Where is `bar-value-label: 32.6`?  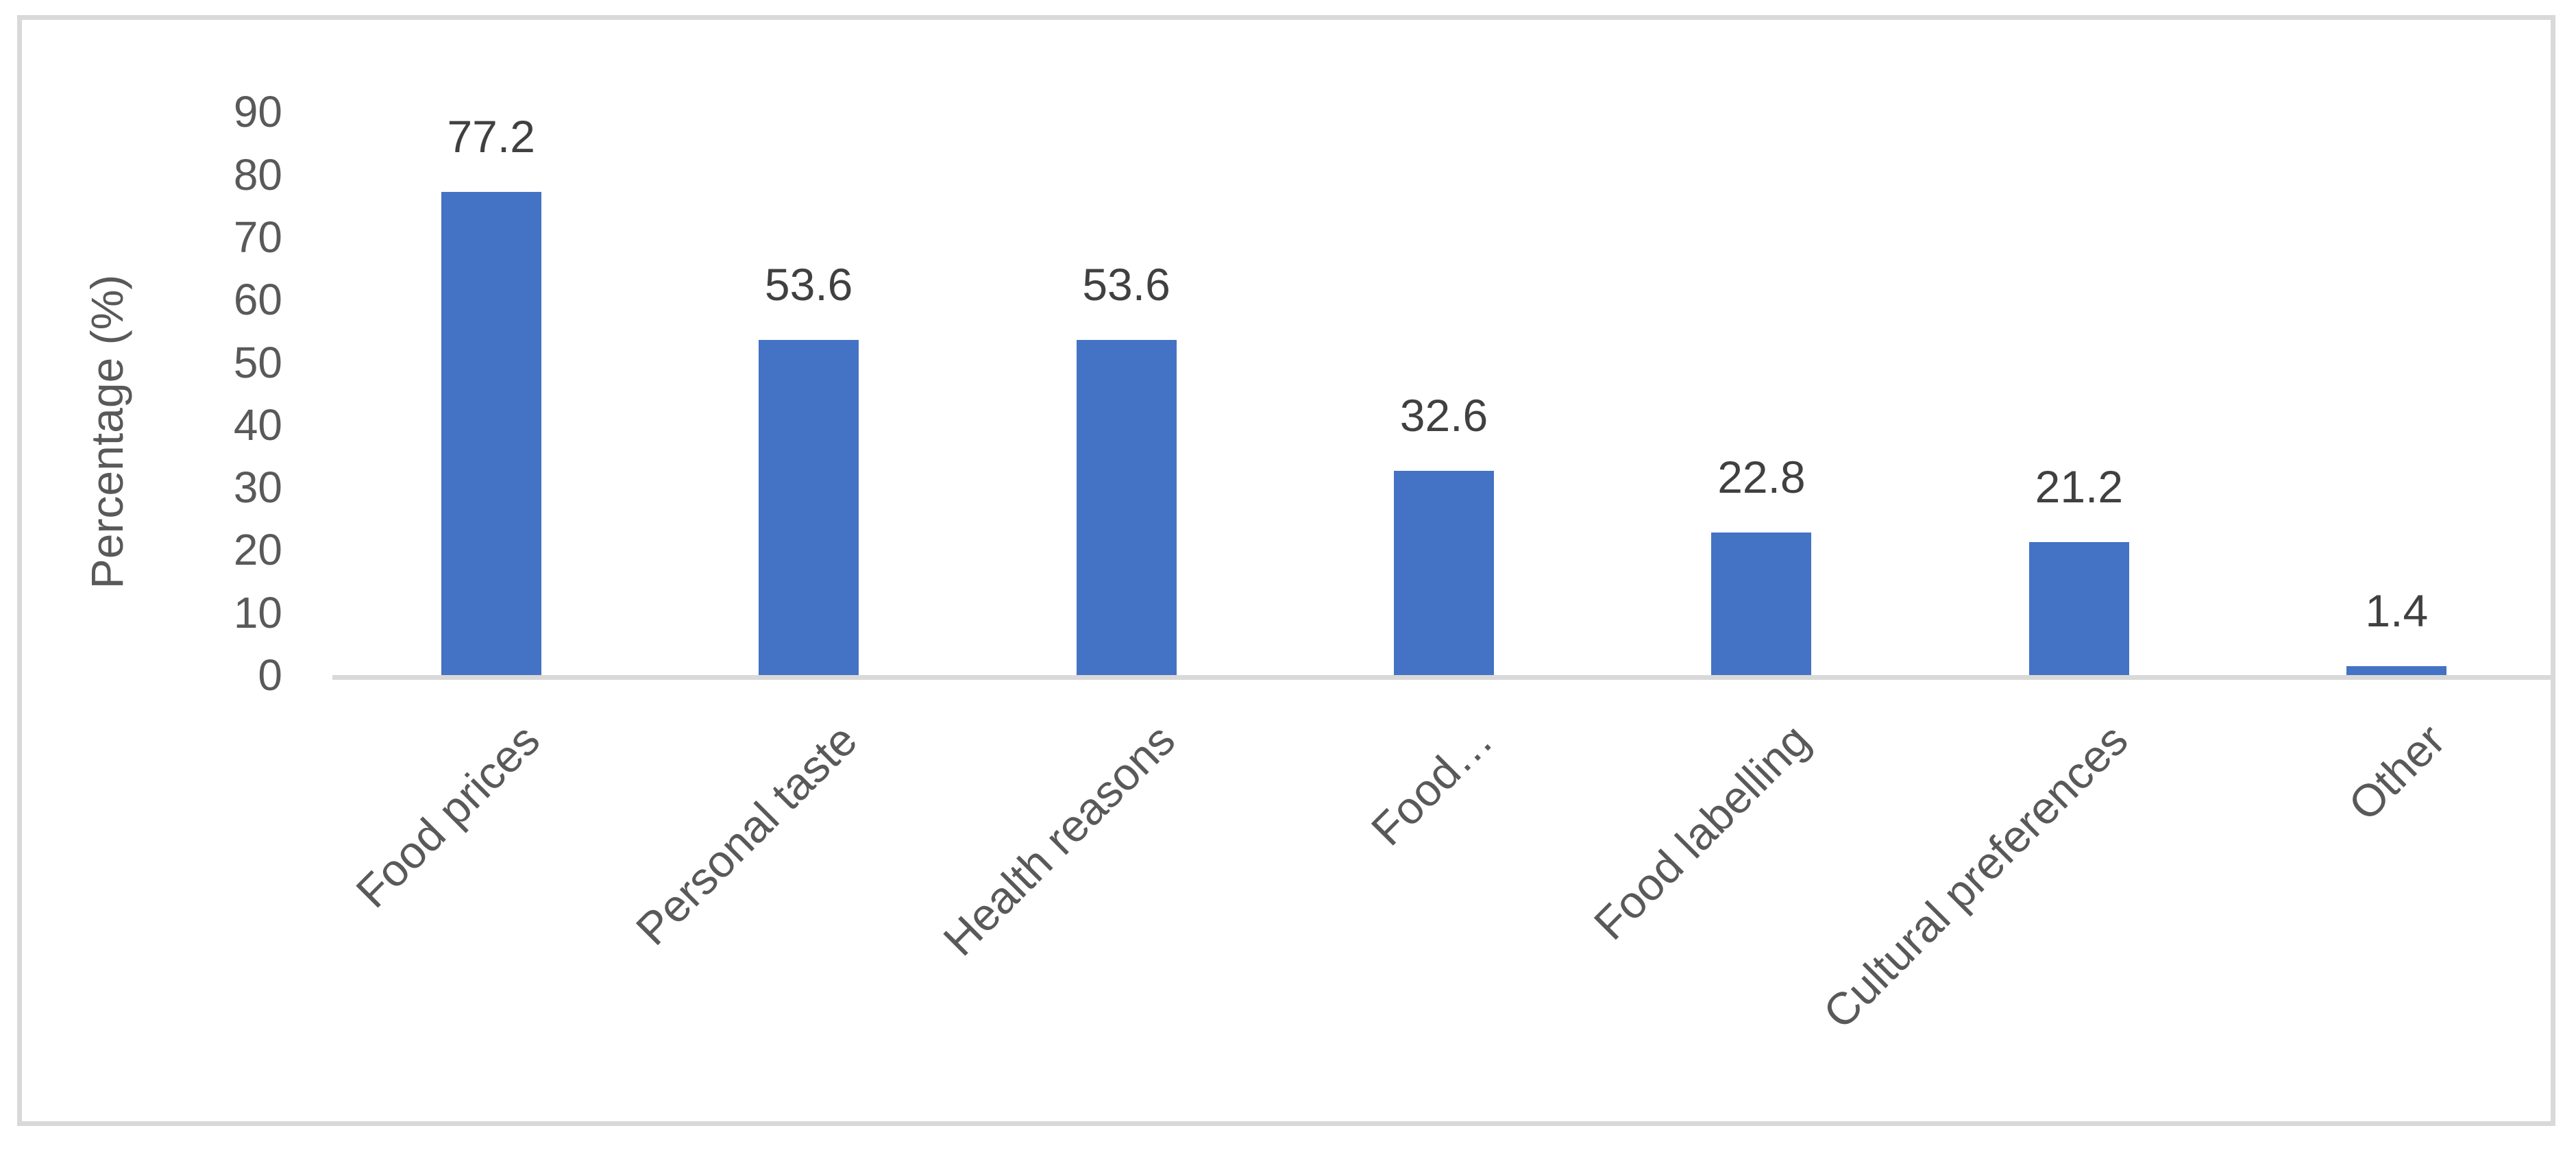
bar-value-label: 32.6 is located at coordinates (1444, 415).